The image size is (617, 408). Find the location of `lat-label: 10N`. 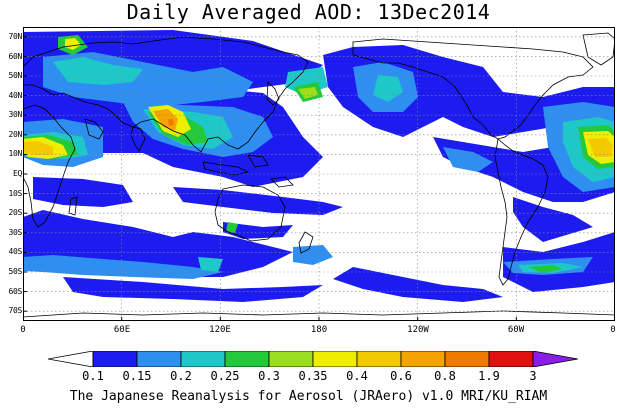

lat-label: 10N is located at coordinates (15, 153).